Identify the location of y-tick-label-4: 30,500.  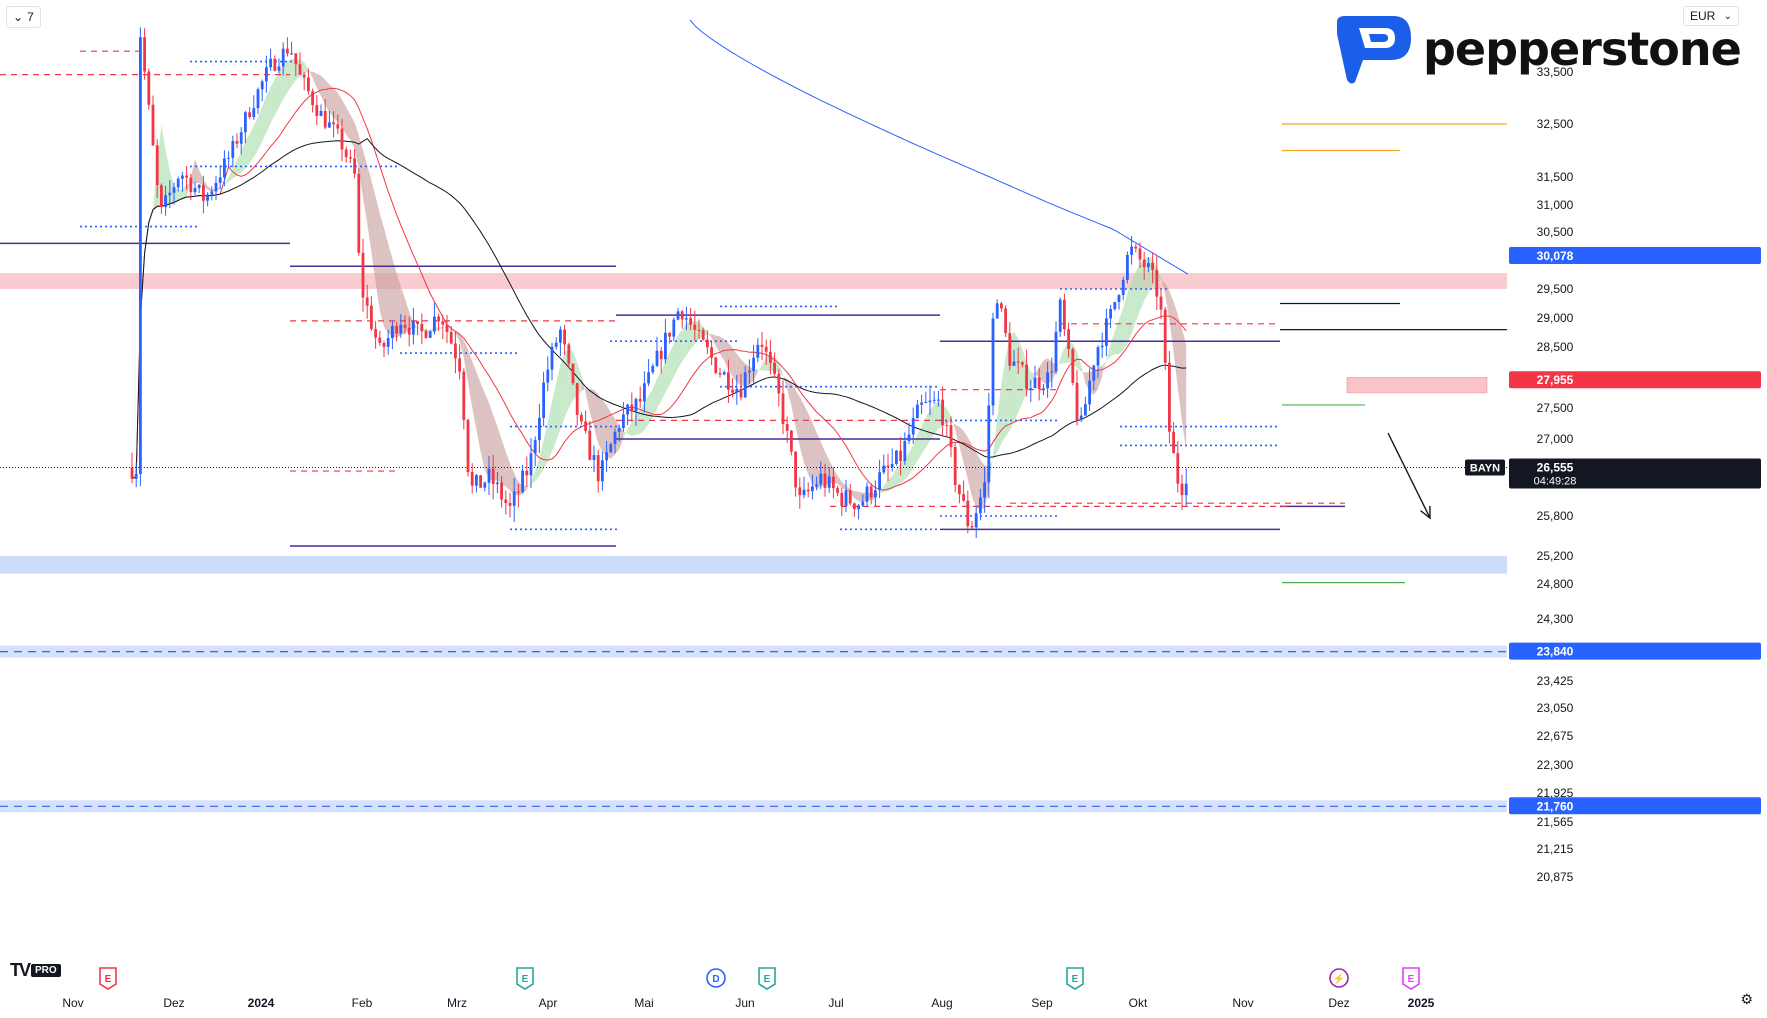
(1555, 232).